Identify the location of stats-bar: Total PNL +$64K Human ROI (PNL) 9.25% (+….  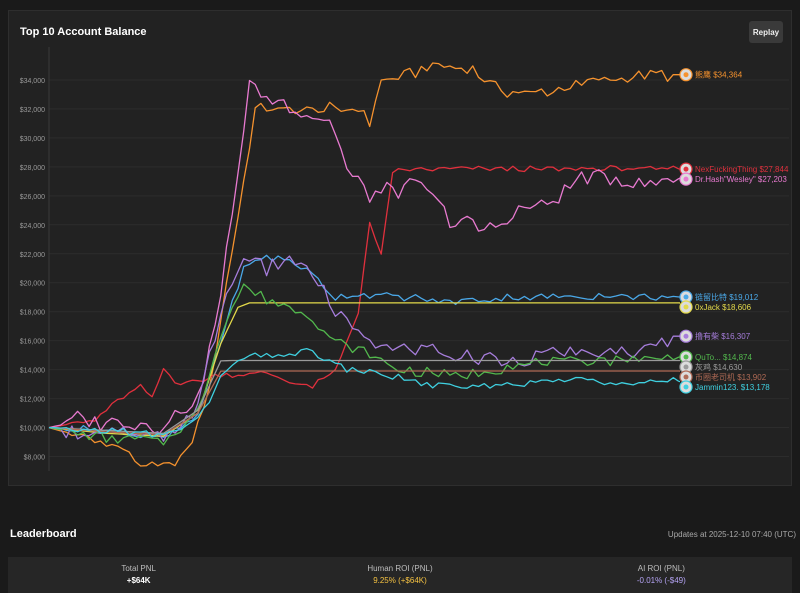
(400, 575).